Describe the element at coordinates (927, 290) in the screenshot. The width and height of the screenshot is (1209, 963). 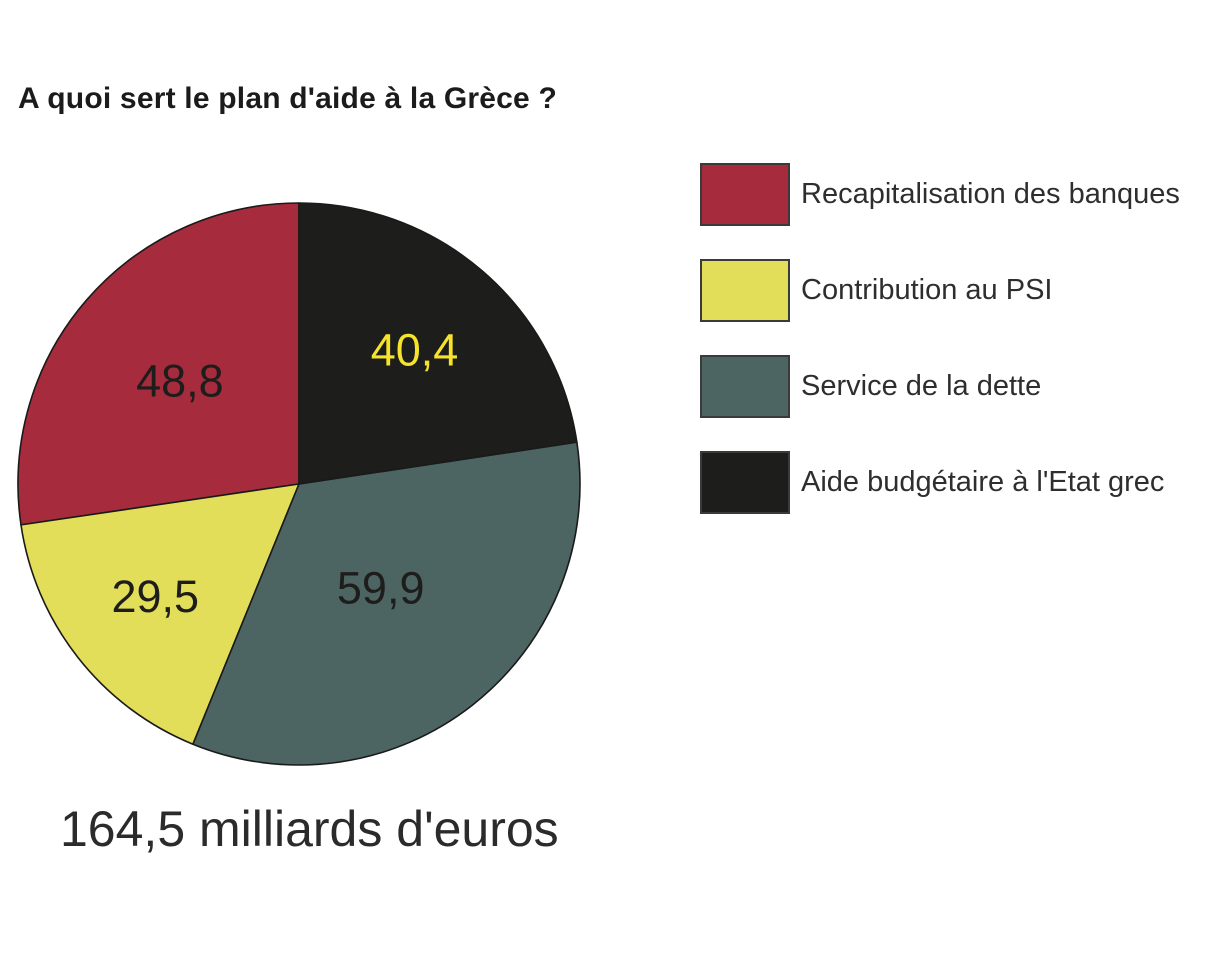
I see `legend-label: Contribution au PSI` at that location.